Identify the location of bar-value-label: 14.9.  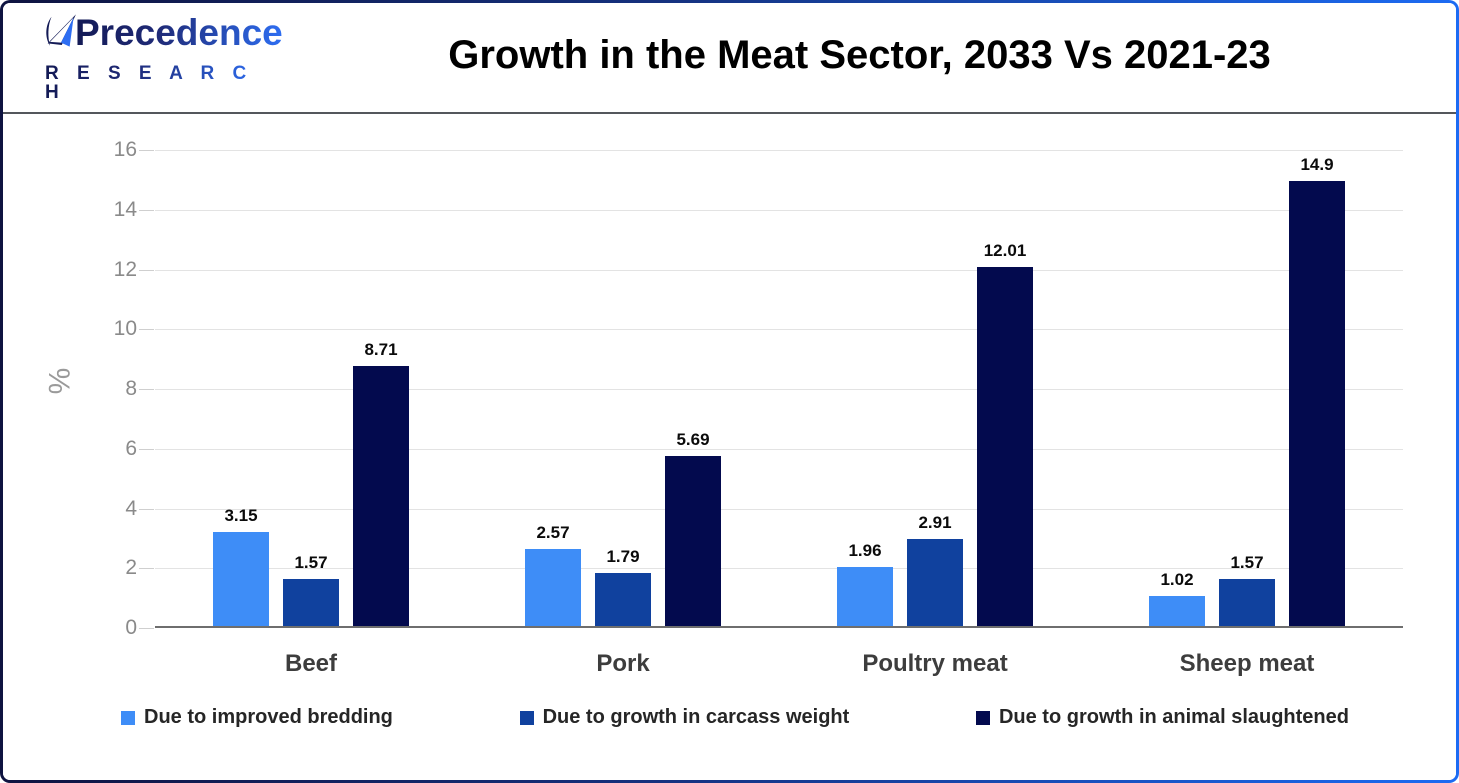
(1317, 164).